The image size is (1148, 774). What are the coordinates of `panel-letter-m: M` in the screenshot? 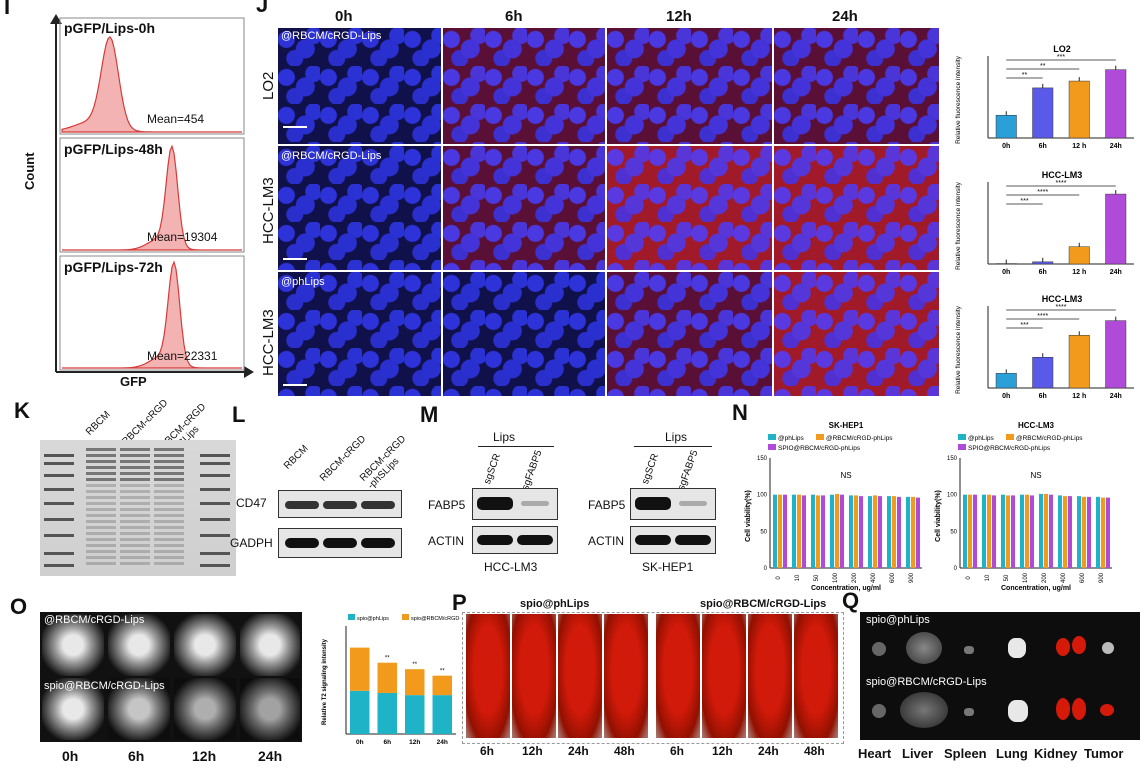 It's located at (429, 414).